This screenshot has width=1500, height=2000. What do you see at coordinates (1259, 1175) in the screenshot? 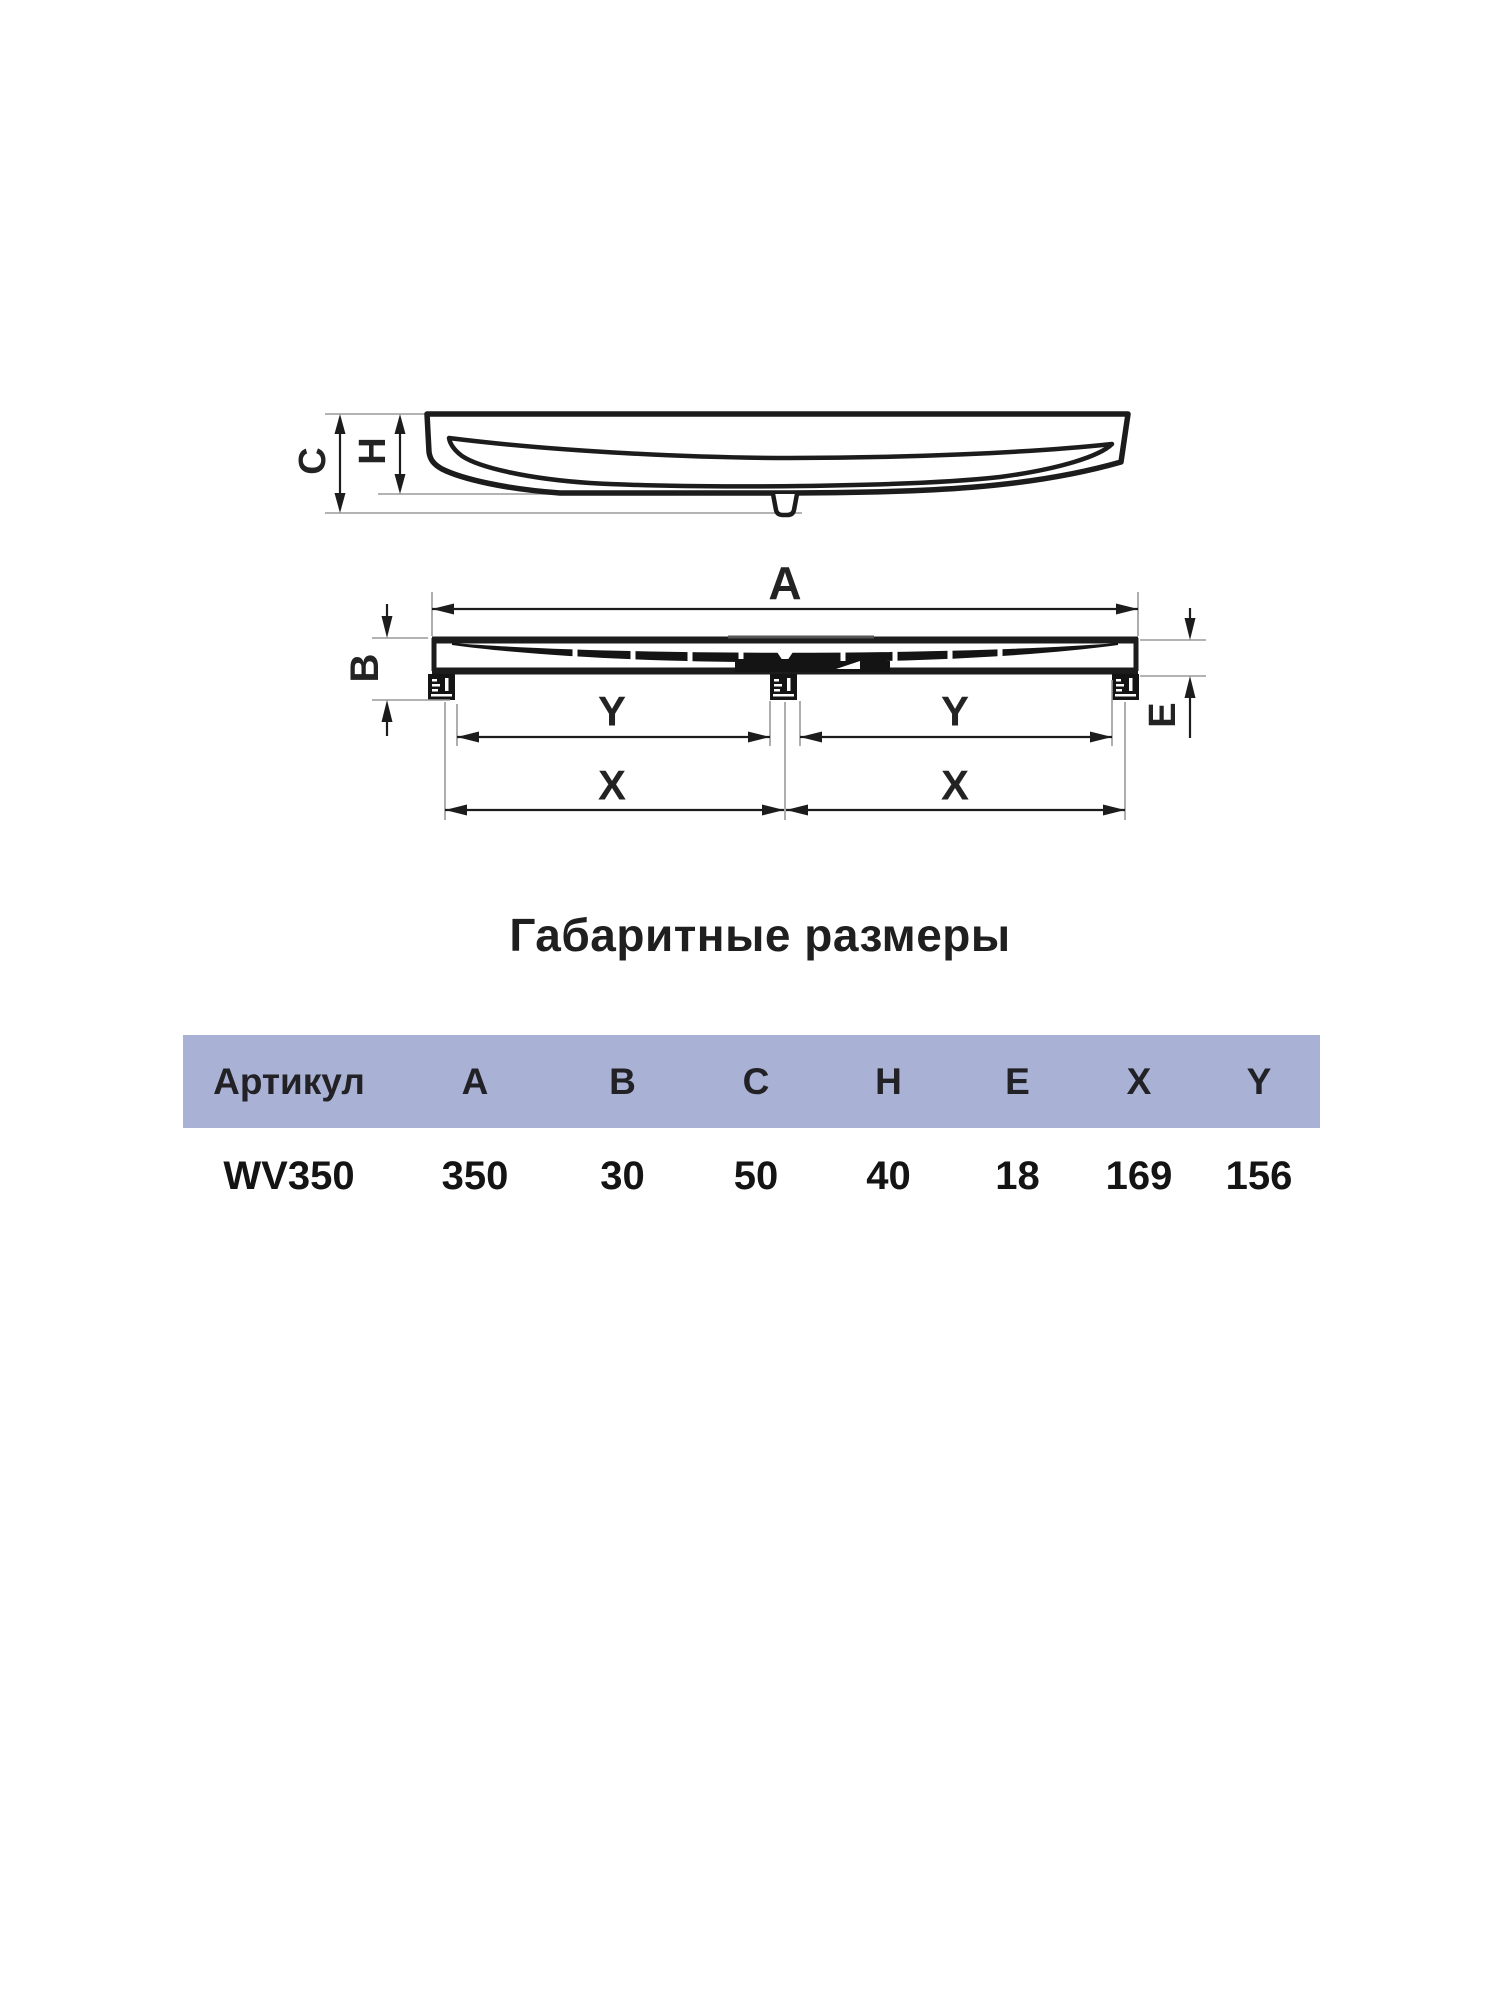
I see `cell-y: 156` at bounding box center [1259, 1175].